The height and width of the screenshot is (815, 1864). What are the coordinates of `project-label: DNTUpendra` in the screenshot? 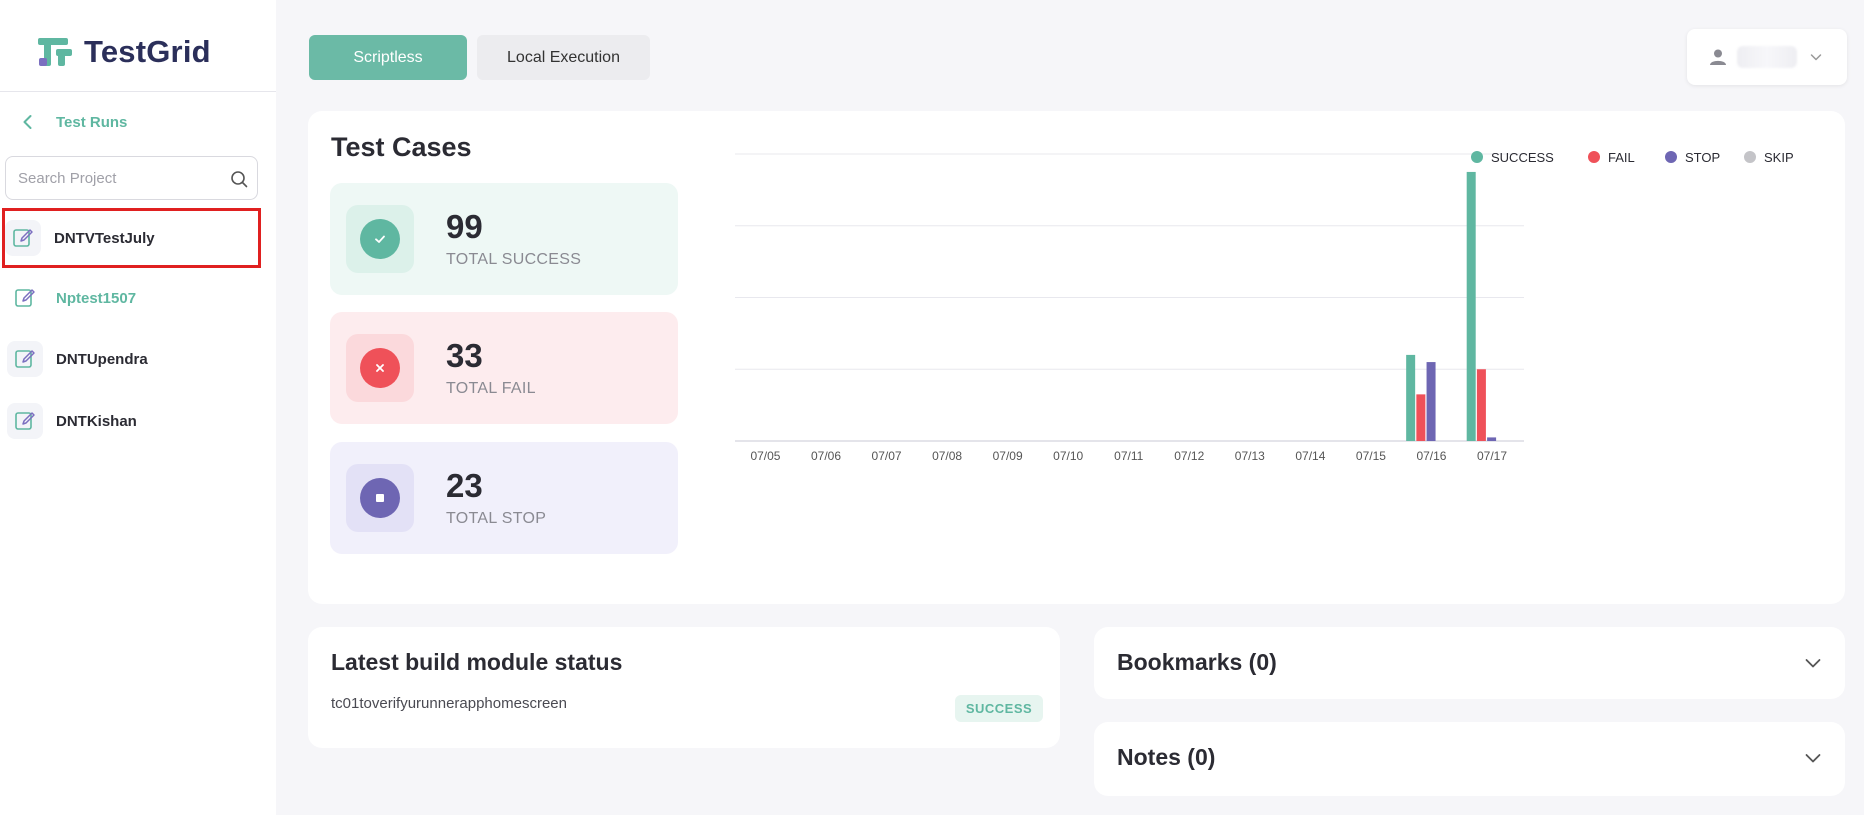 It's located at (102, 359).